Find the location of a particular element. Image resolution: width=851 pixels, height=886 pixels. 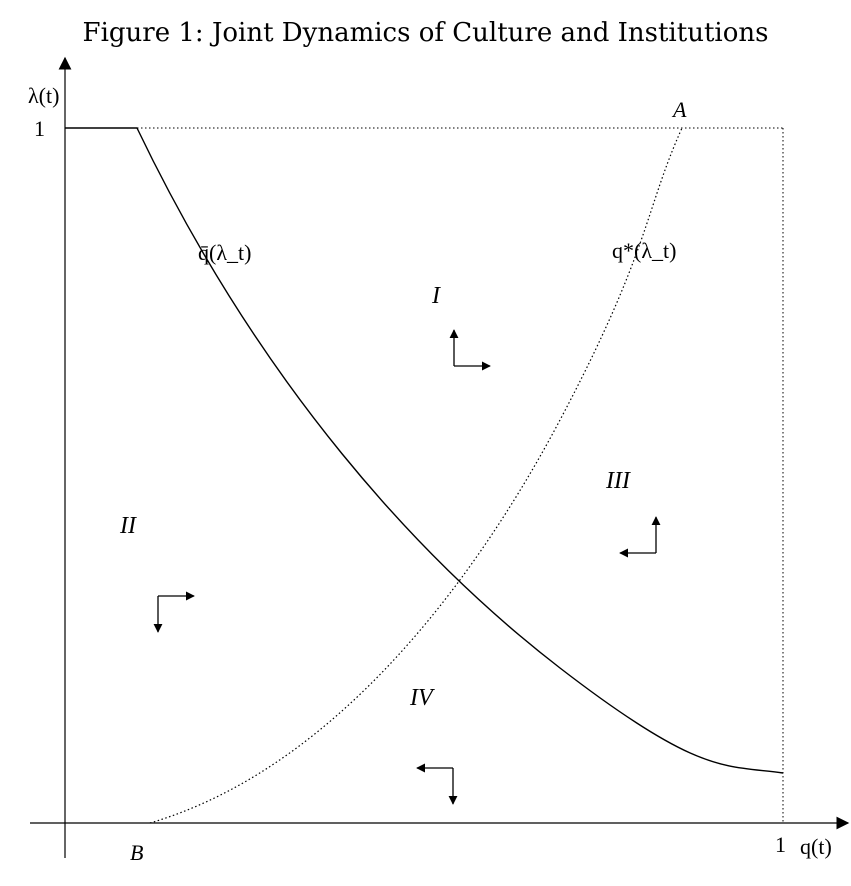

qbar-label: q̄(λ_t) is located at coordinates (224, 252).